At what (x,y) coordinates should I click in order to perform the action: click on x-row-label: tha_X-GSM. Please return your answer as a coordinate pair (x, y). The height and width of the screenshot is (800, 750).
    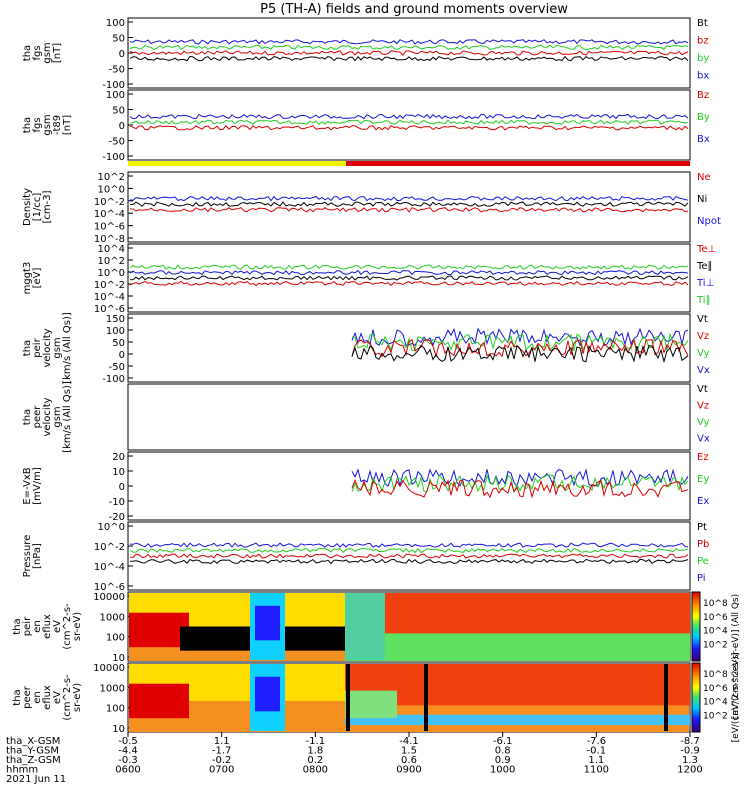
    Looking at the image, I should click on (33, 741).